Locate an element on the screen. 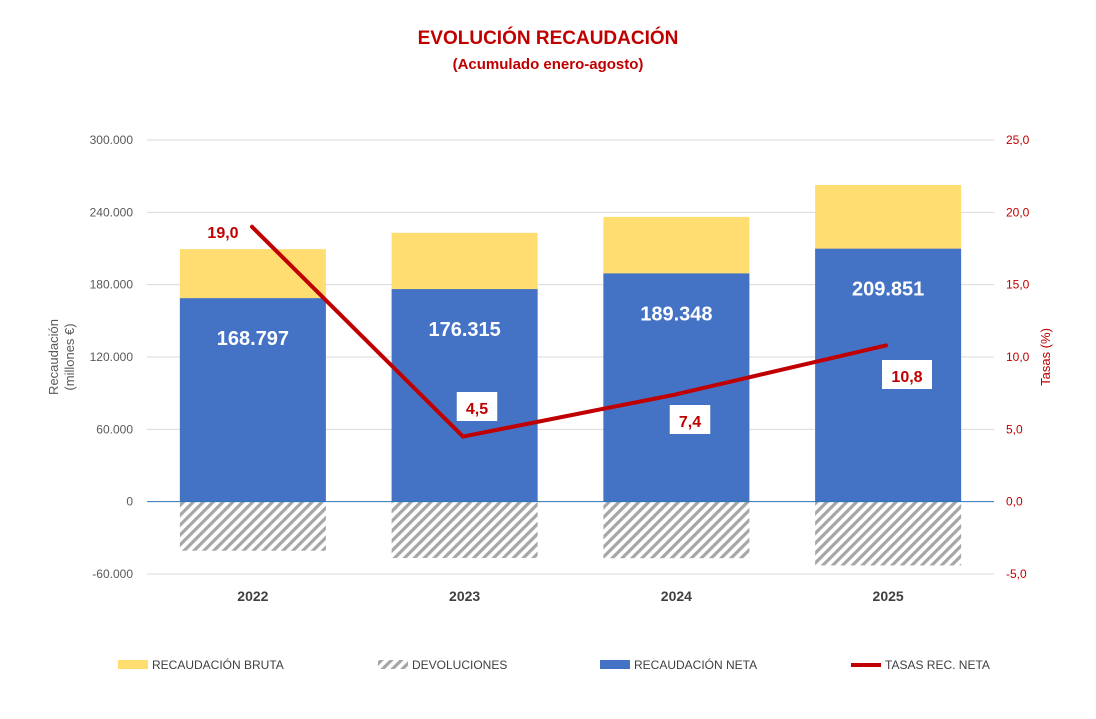 The width and height of the screenshot is (1096, 719). data-label-tasa: 19,0 is located at coordinates (222, 233).